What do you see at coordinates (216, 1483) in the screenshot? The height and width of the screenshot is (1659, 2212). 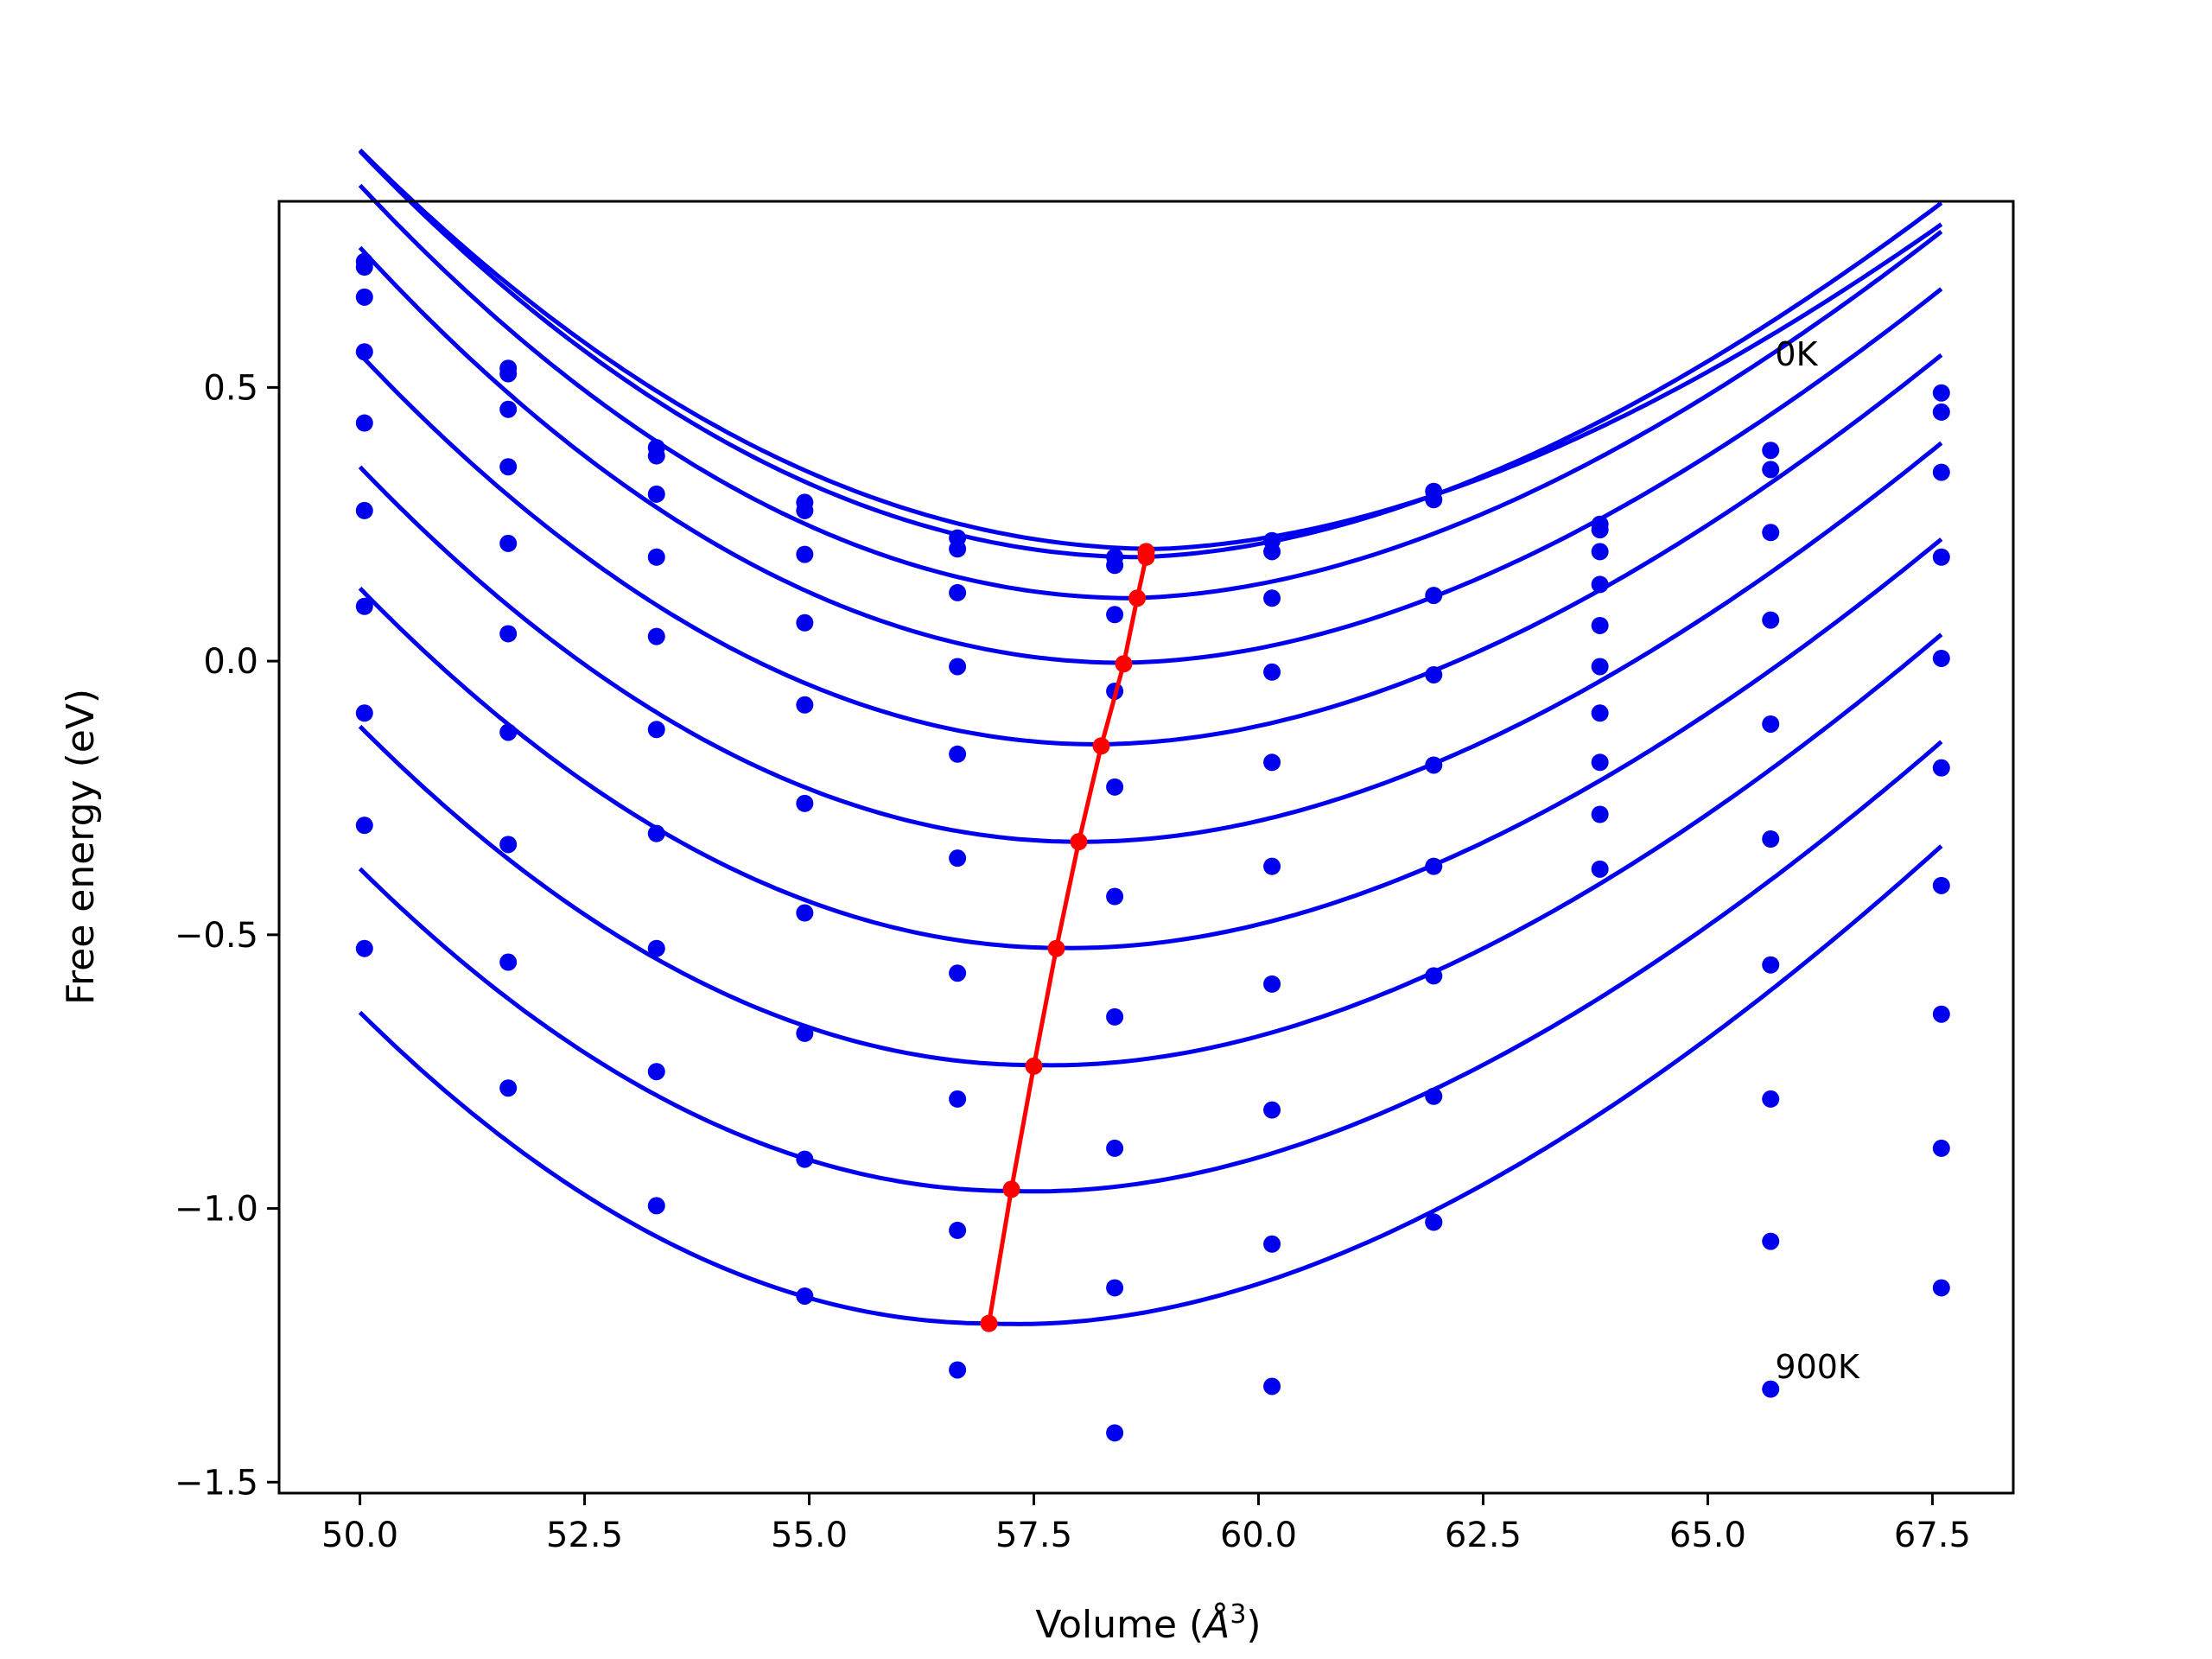 I see `y-tick-label: −1.5` at bounding box center [216, 1483].